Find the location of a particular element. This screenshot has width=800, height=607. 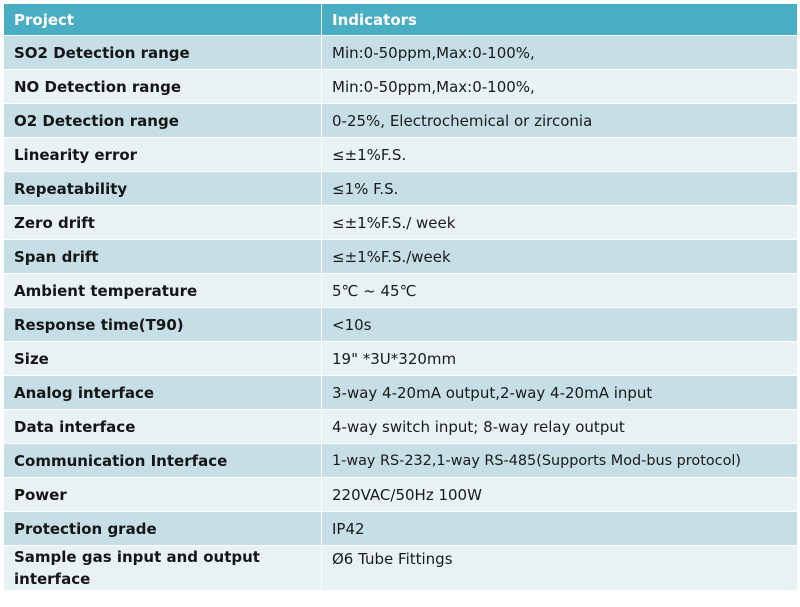

table-row: Linearity error ≤±1%F.S. is located at coordinates (400, 154).